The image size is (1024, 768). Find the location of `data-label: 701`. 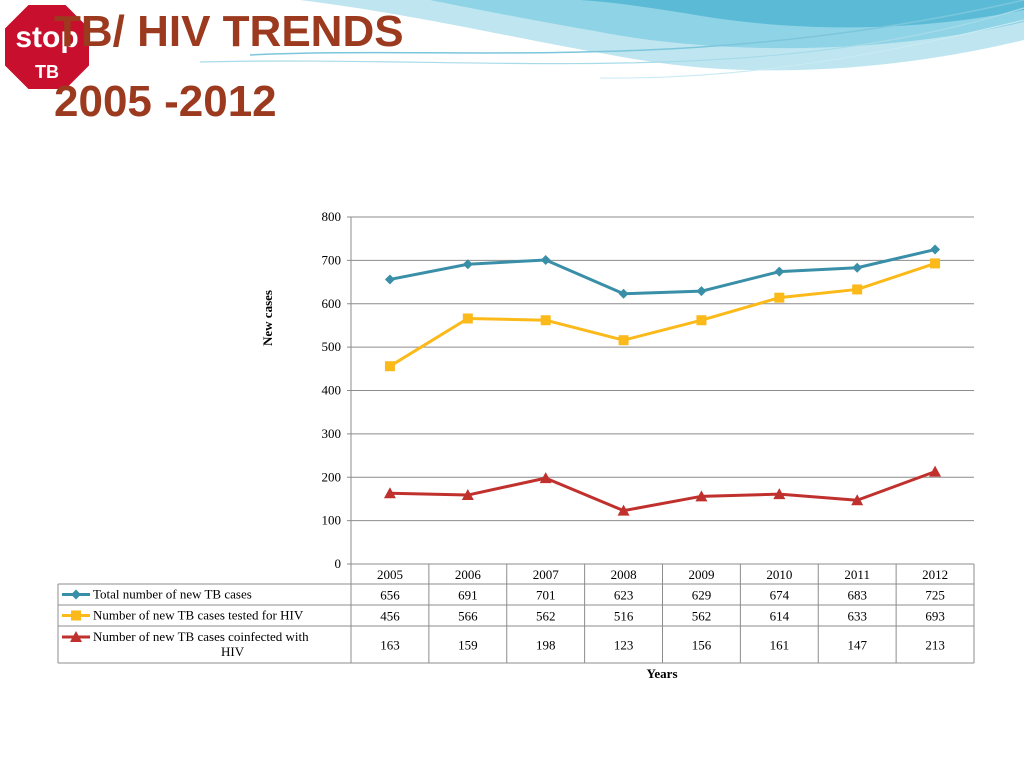

data-label: 701 is located at coordinates (546, 595).